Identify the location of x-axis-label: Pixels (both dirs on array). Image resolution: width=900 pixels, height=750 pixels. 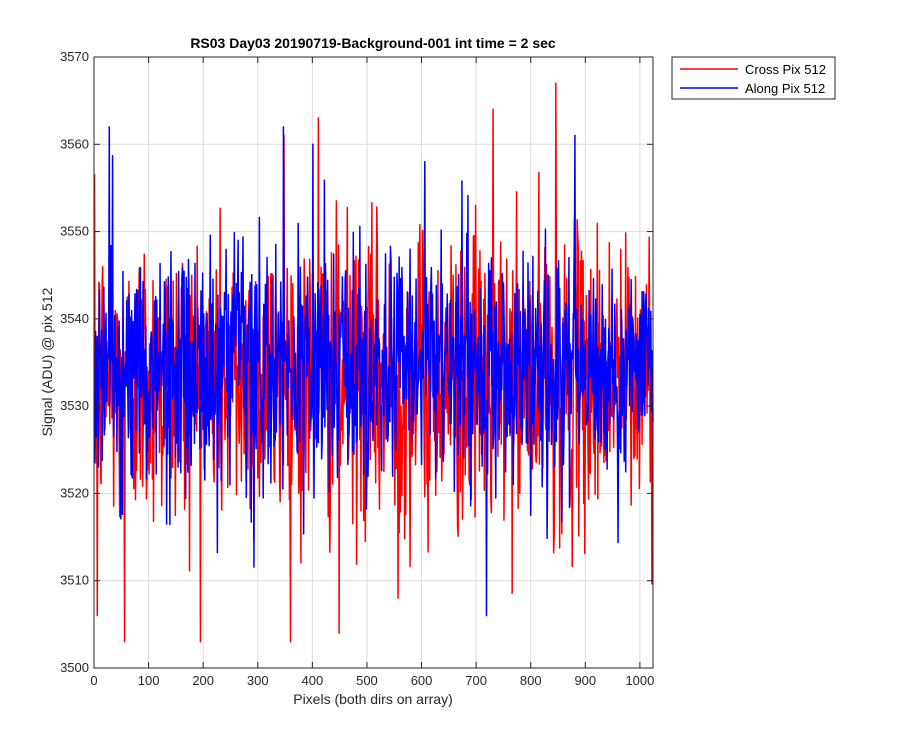
(373, 699).